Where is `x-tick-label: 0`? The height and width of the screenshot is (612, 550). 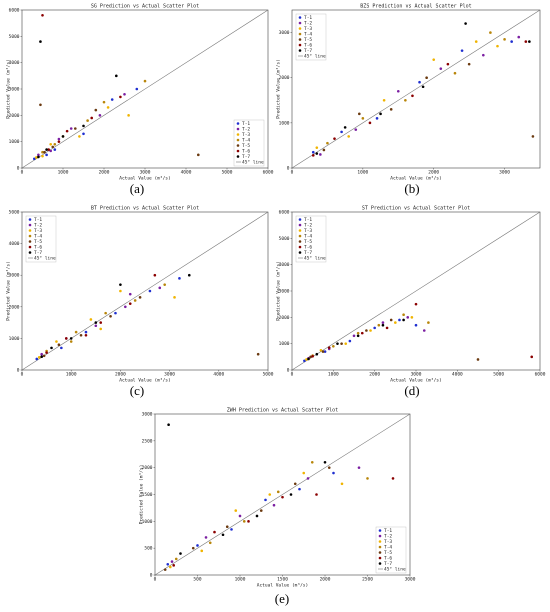
x-tick-label: 0 is located at coordinates (22, 173).